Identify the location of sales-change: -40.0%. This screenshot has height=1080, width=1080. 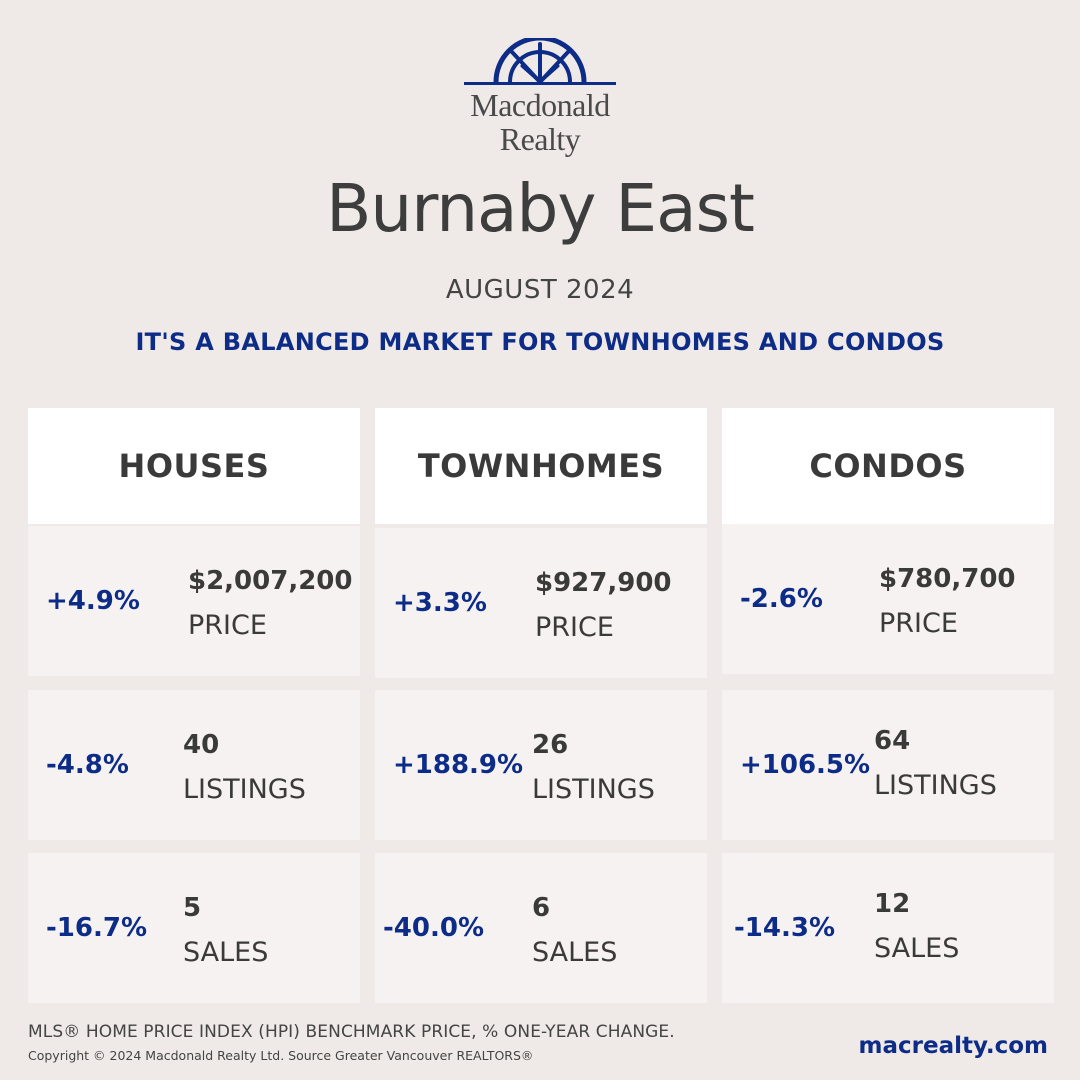
(433, 928).